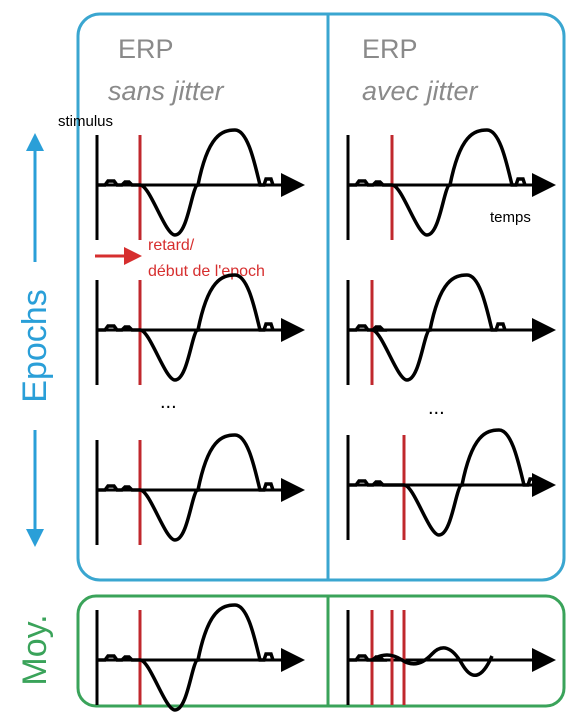 The width and height of the screenshot is (568, 713). Describe the element at coordinates (166, 91) in the screenshot. I see `column-subtitle: sans jitter` at that location.